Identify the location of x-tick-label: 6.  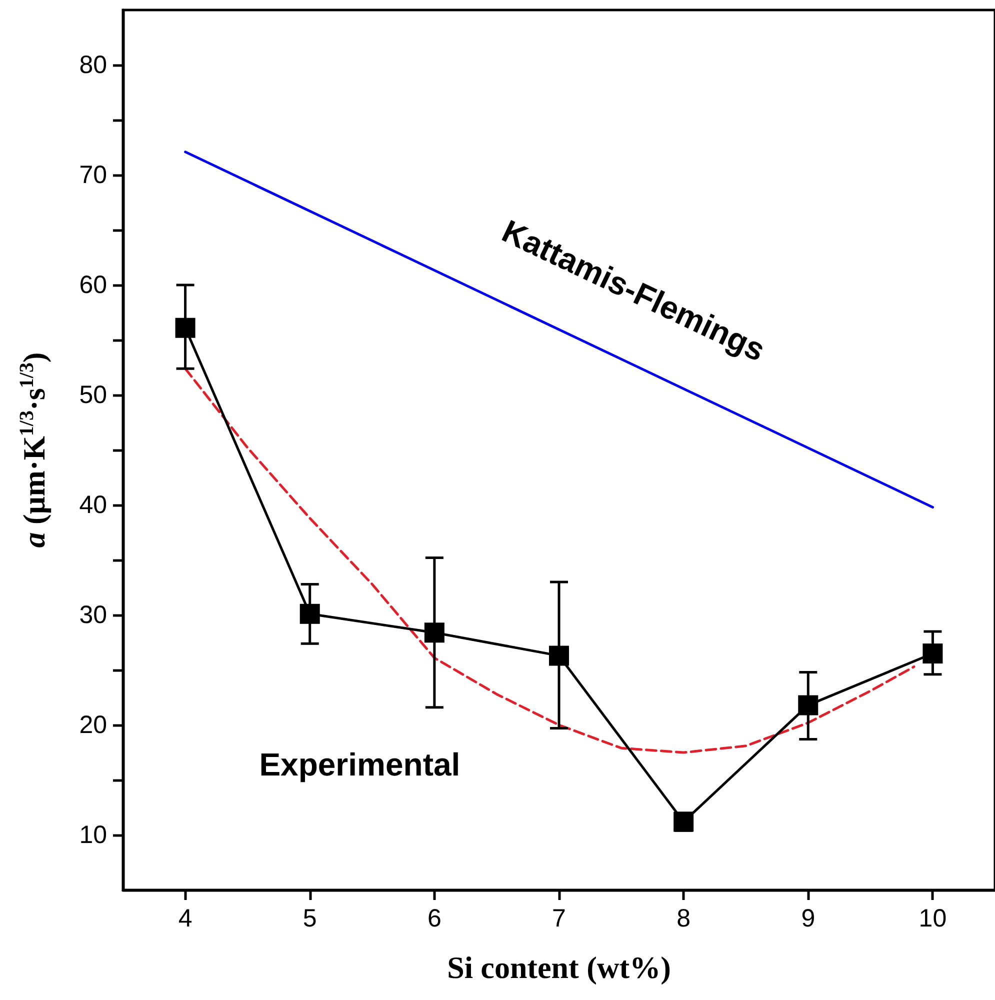
(434, 918).